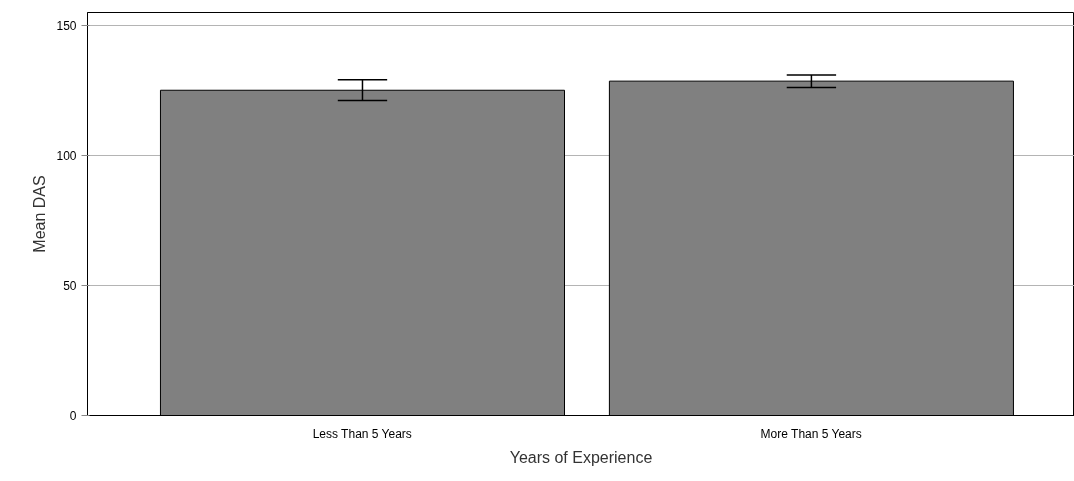  Describe the element at coordinates (73, 416) in the screenshot. I see `y-tick-label: 0` at that location.